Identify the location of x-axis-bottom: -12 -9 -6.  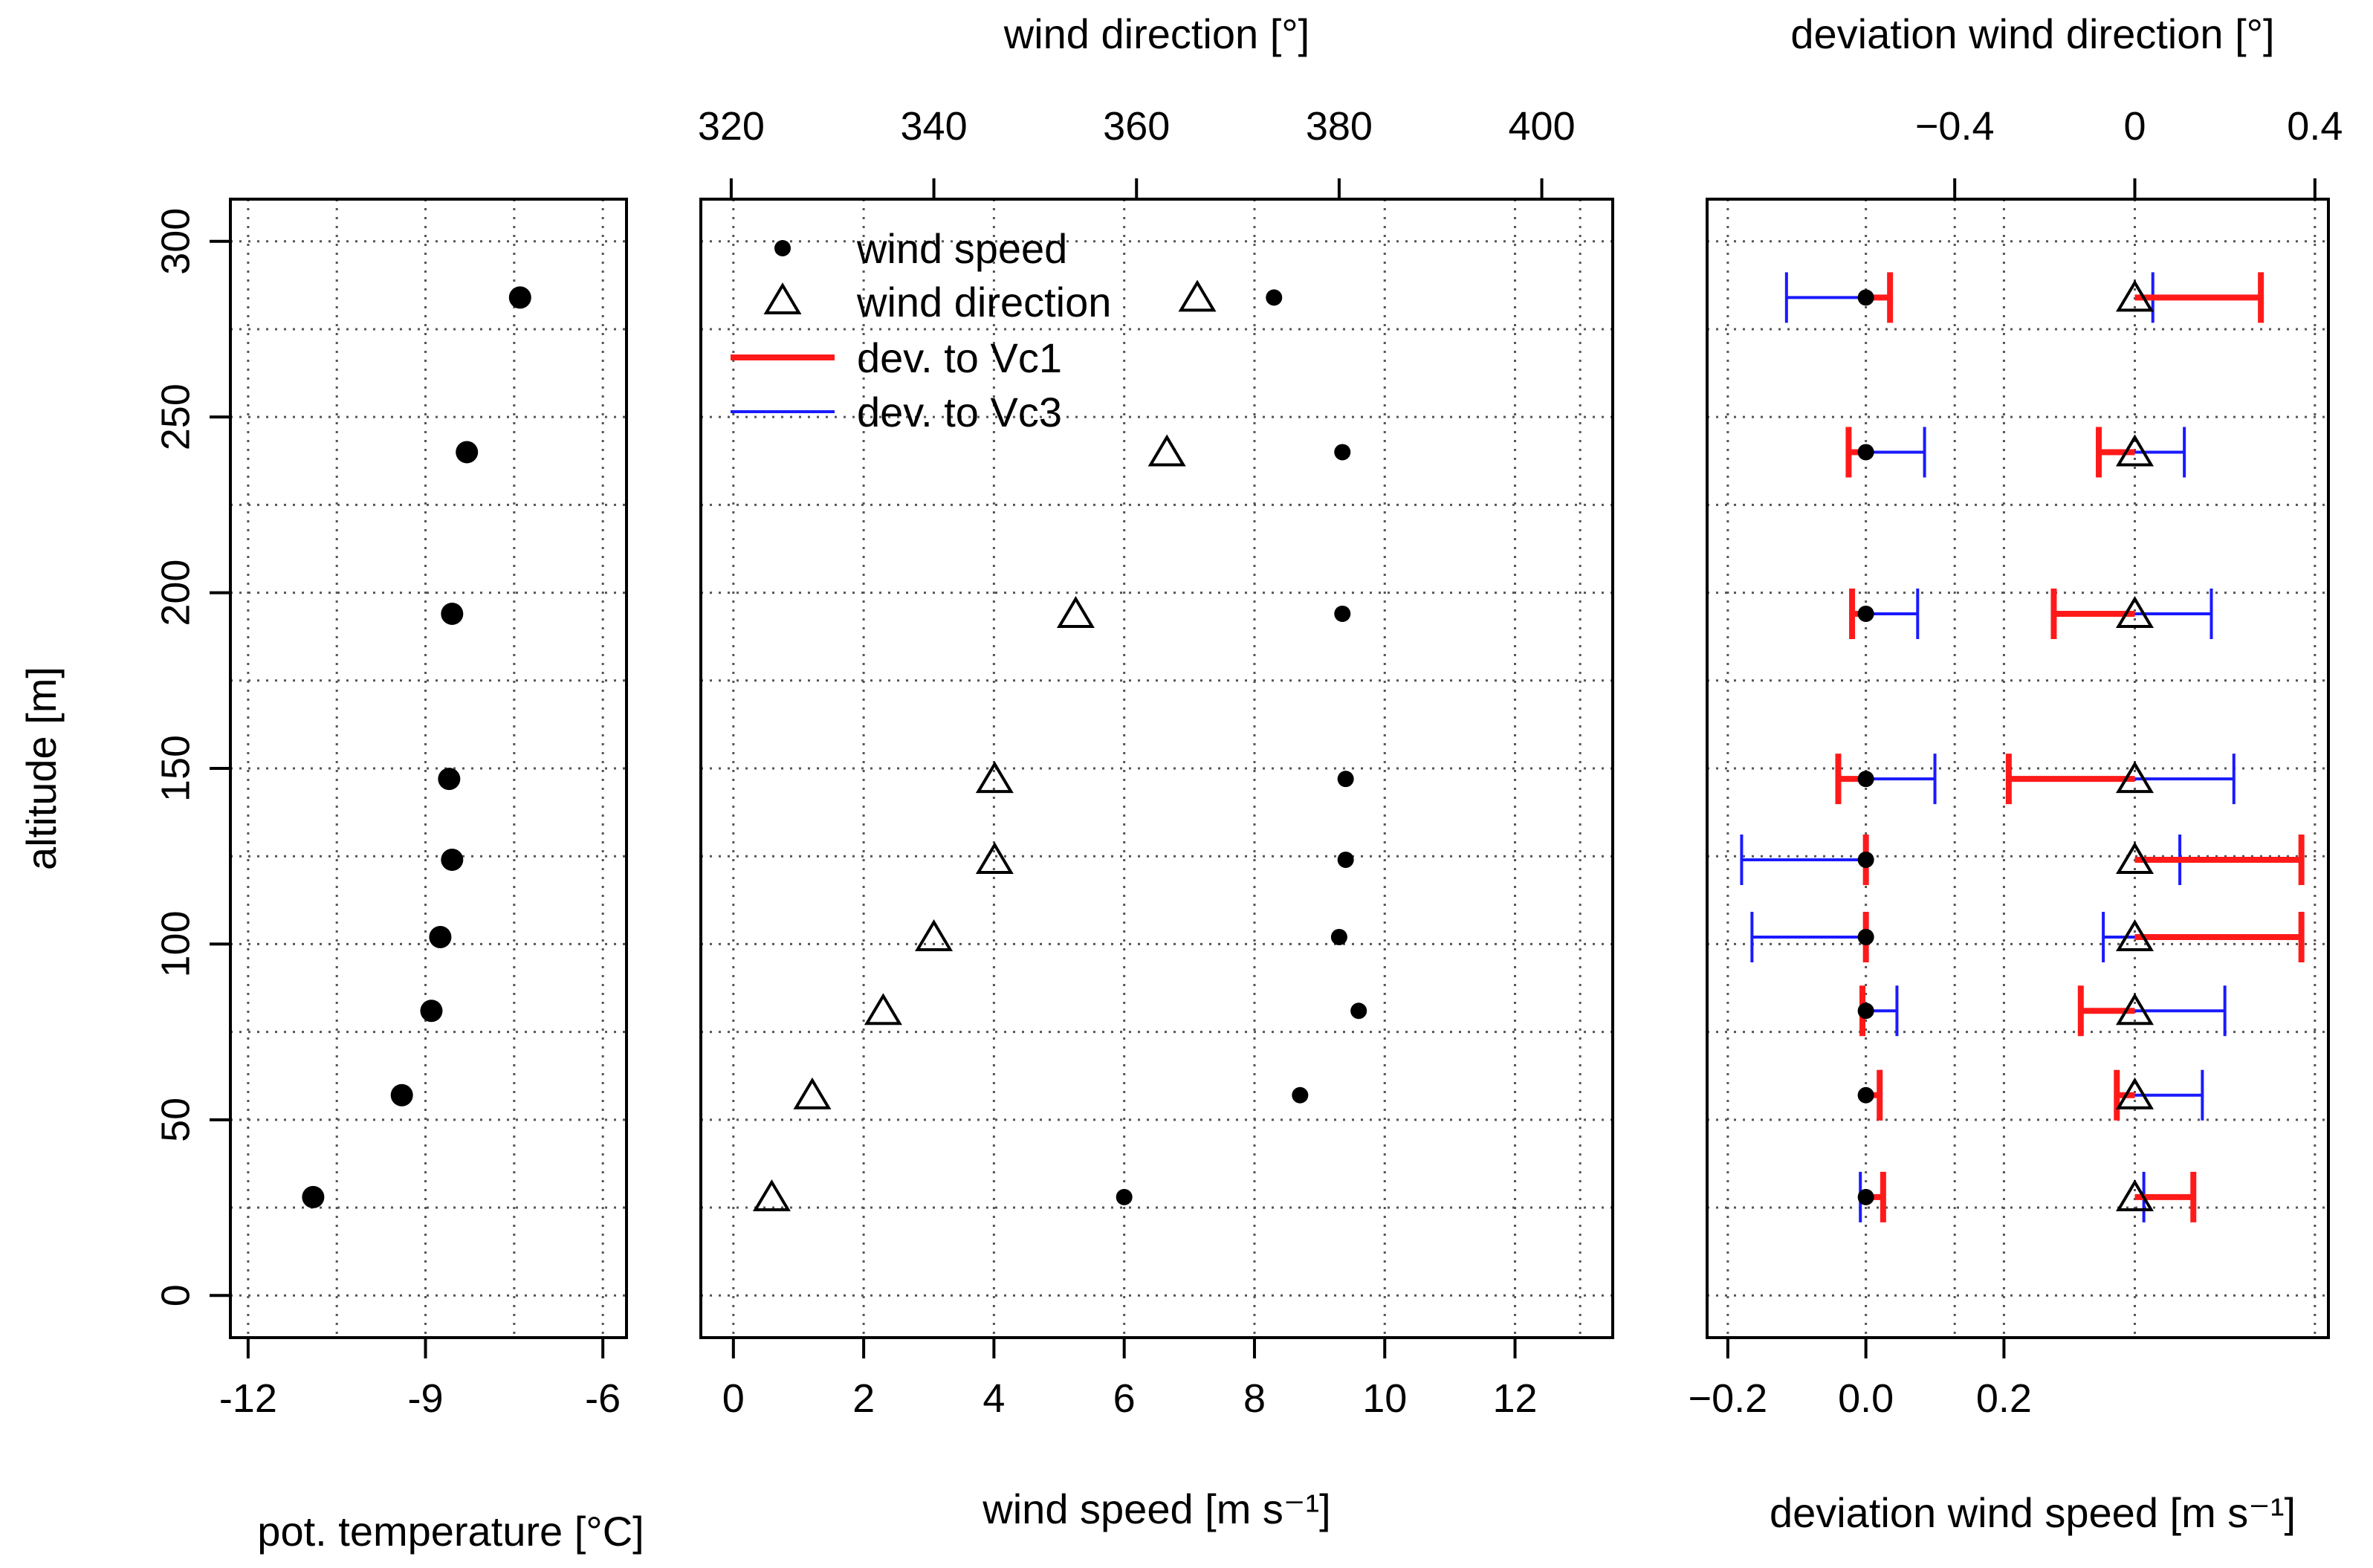
(420, 1378).